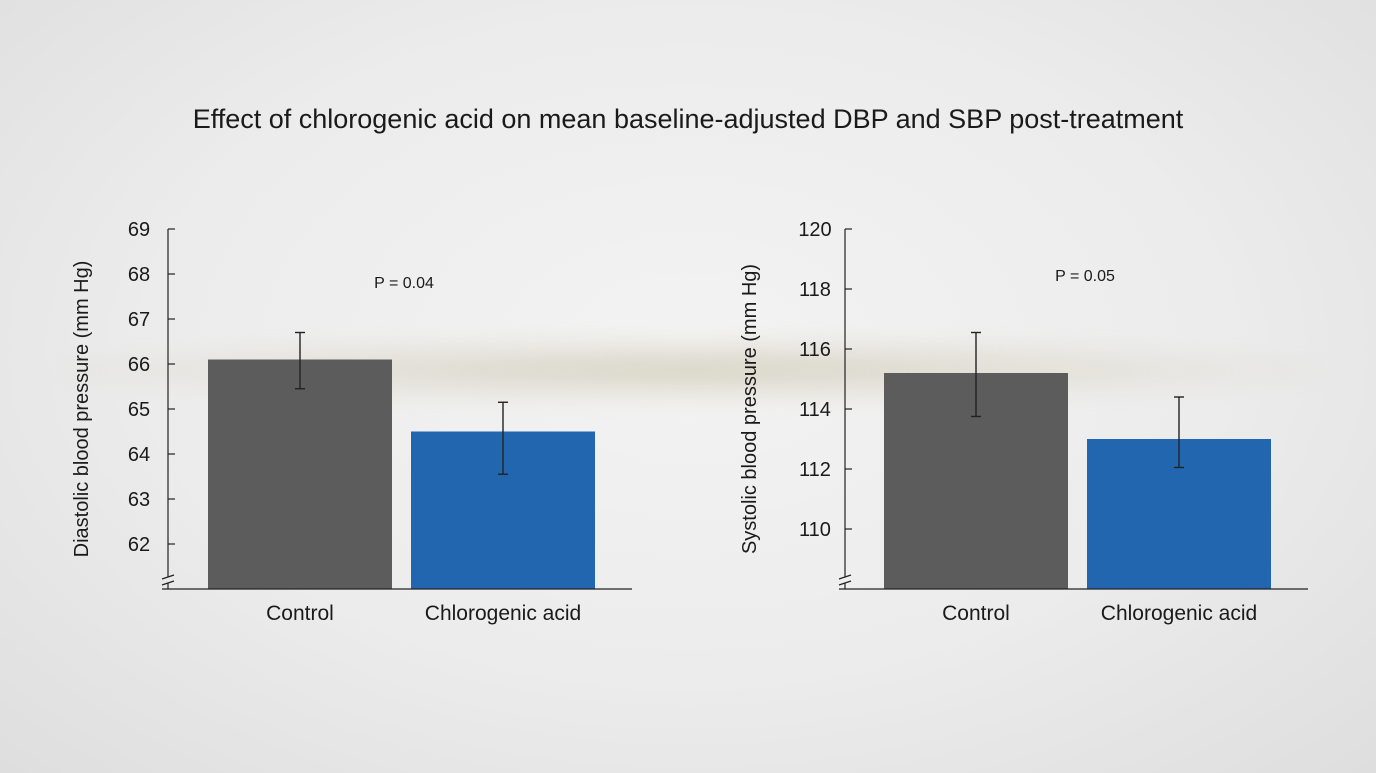 The height and width of the screenshot is (773, 1376). What do you see at coordinates (139, 500) in the screenshot?
I see `y-tick-label: 63` at bounding box center [139, 500].